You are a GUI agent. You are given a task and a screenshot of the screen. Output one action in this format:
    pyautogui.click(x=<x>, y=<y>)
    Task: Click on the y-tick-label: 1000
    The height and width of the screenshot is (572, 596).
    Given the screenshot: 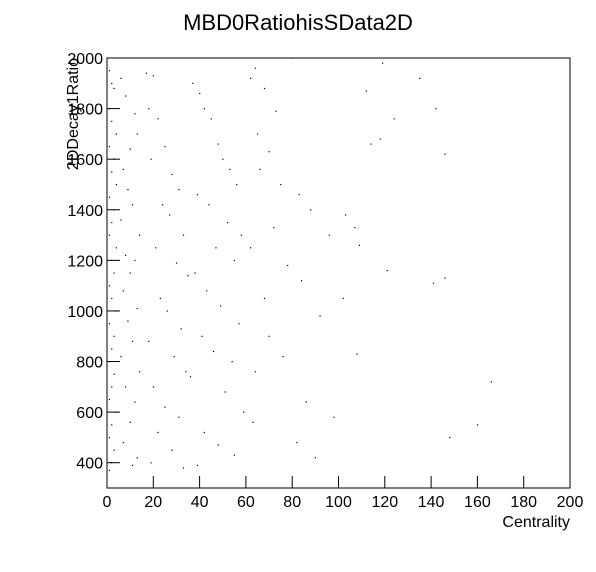 What is the action you would take?
    pyautogui.click(x=85, y=312)
    